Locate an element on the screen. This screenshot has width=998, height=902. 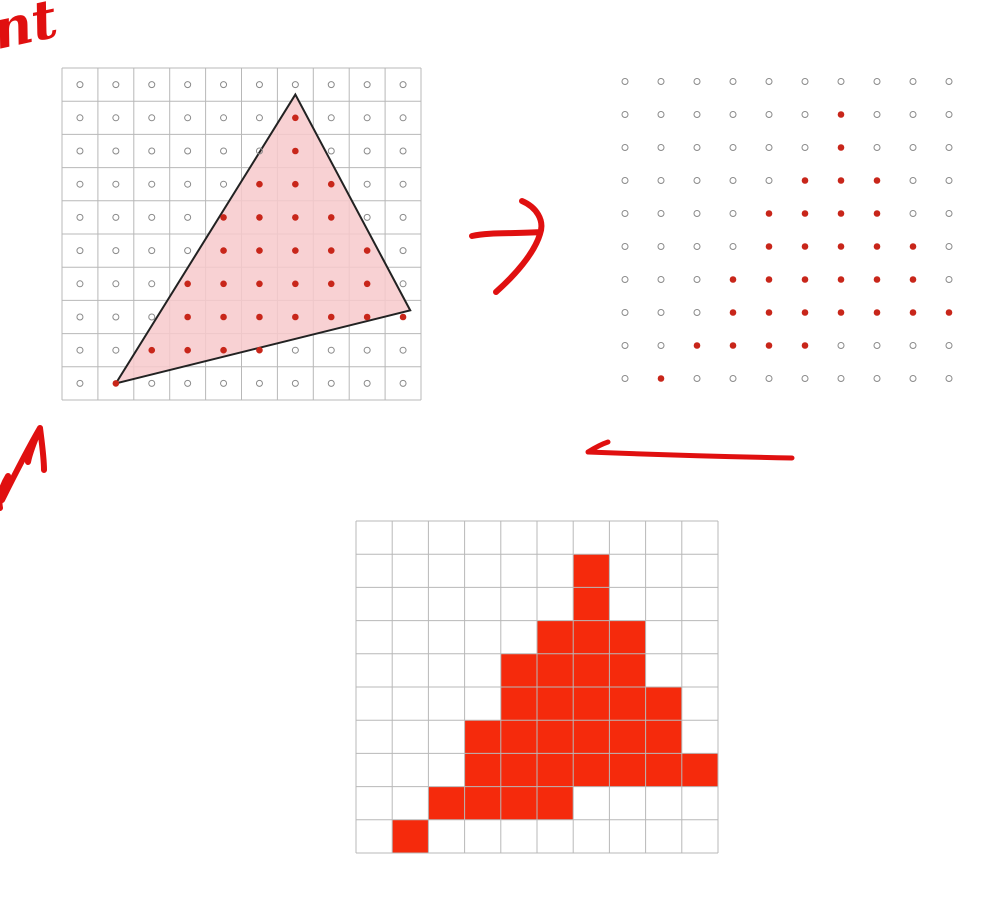
triangle-sampling-grid is located at coordinates (241, 234).